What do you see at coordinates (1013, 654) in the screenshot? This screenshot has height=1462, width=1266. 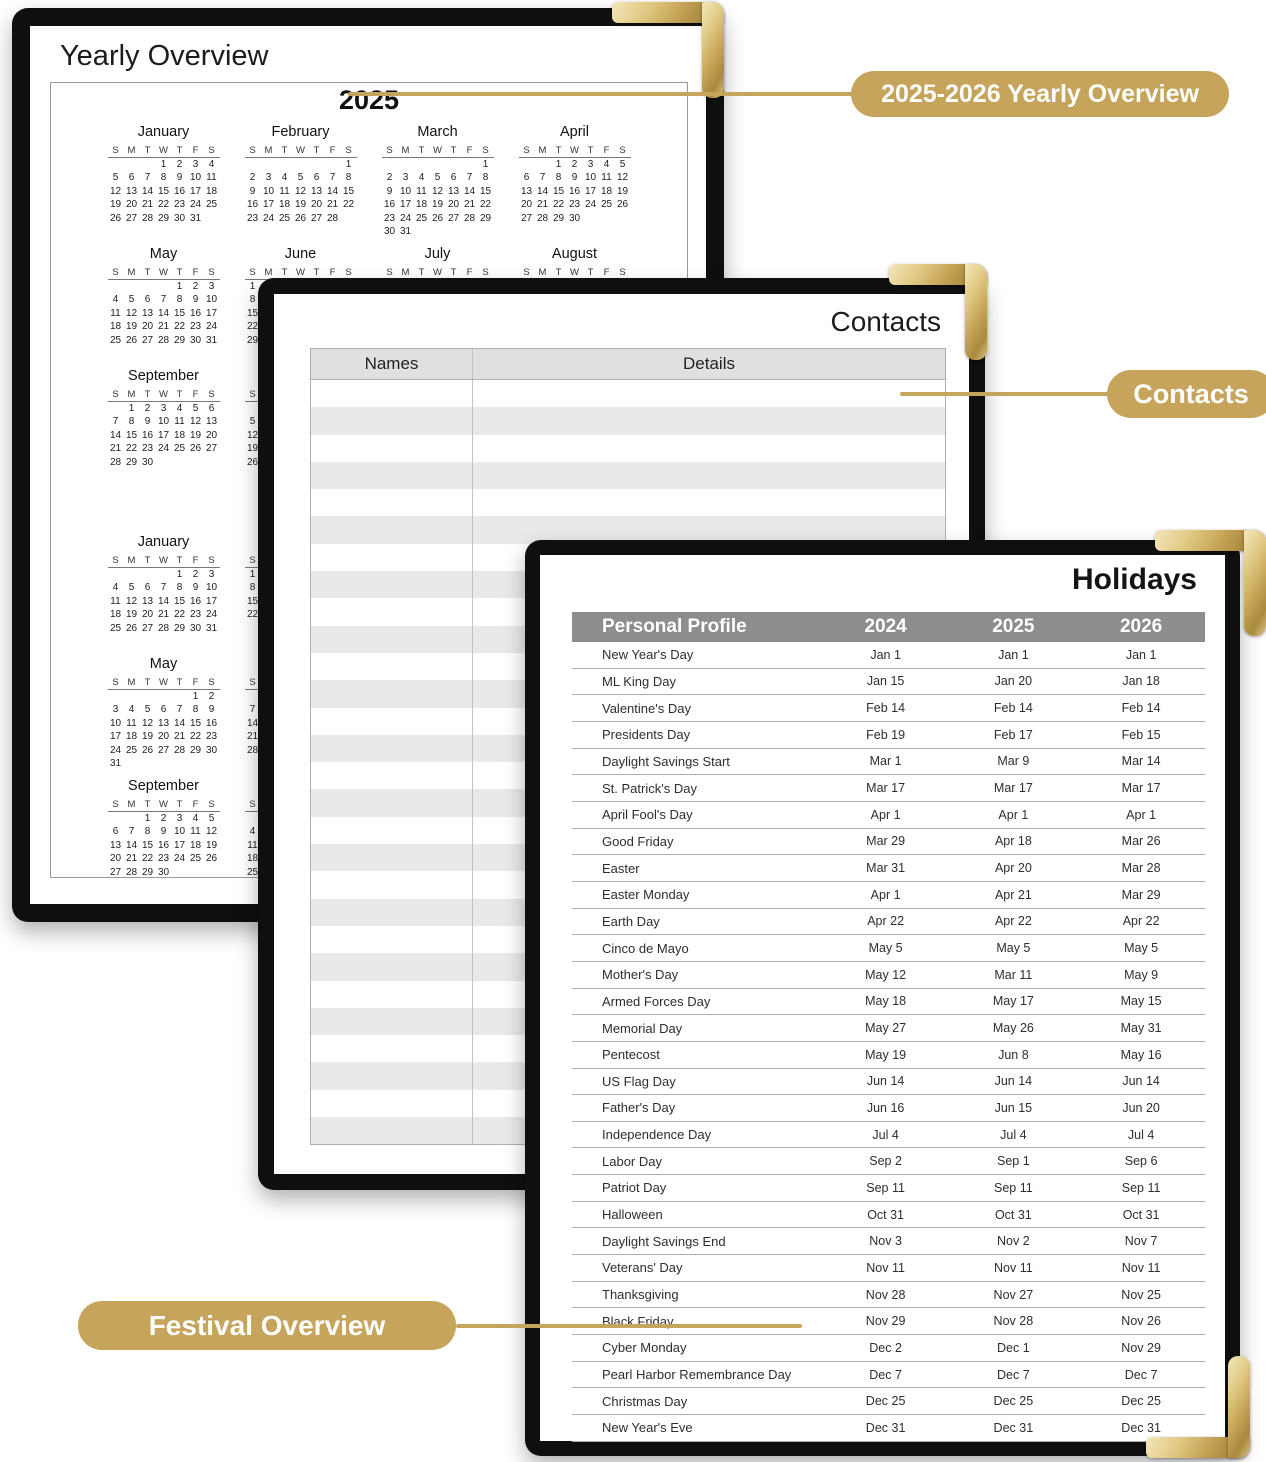 I see `holiday-date: Jan 1` at bounding box center [1013, 654].